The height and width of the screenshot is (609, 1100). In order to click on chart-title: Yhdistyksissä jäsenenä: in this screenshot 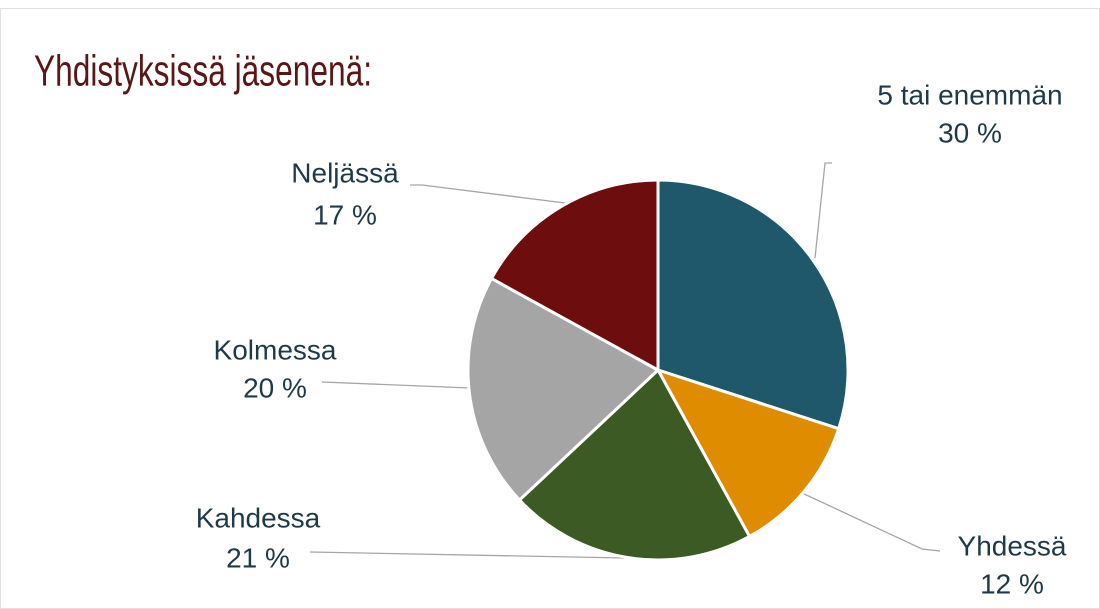, I will do `click(203, 71)`.